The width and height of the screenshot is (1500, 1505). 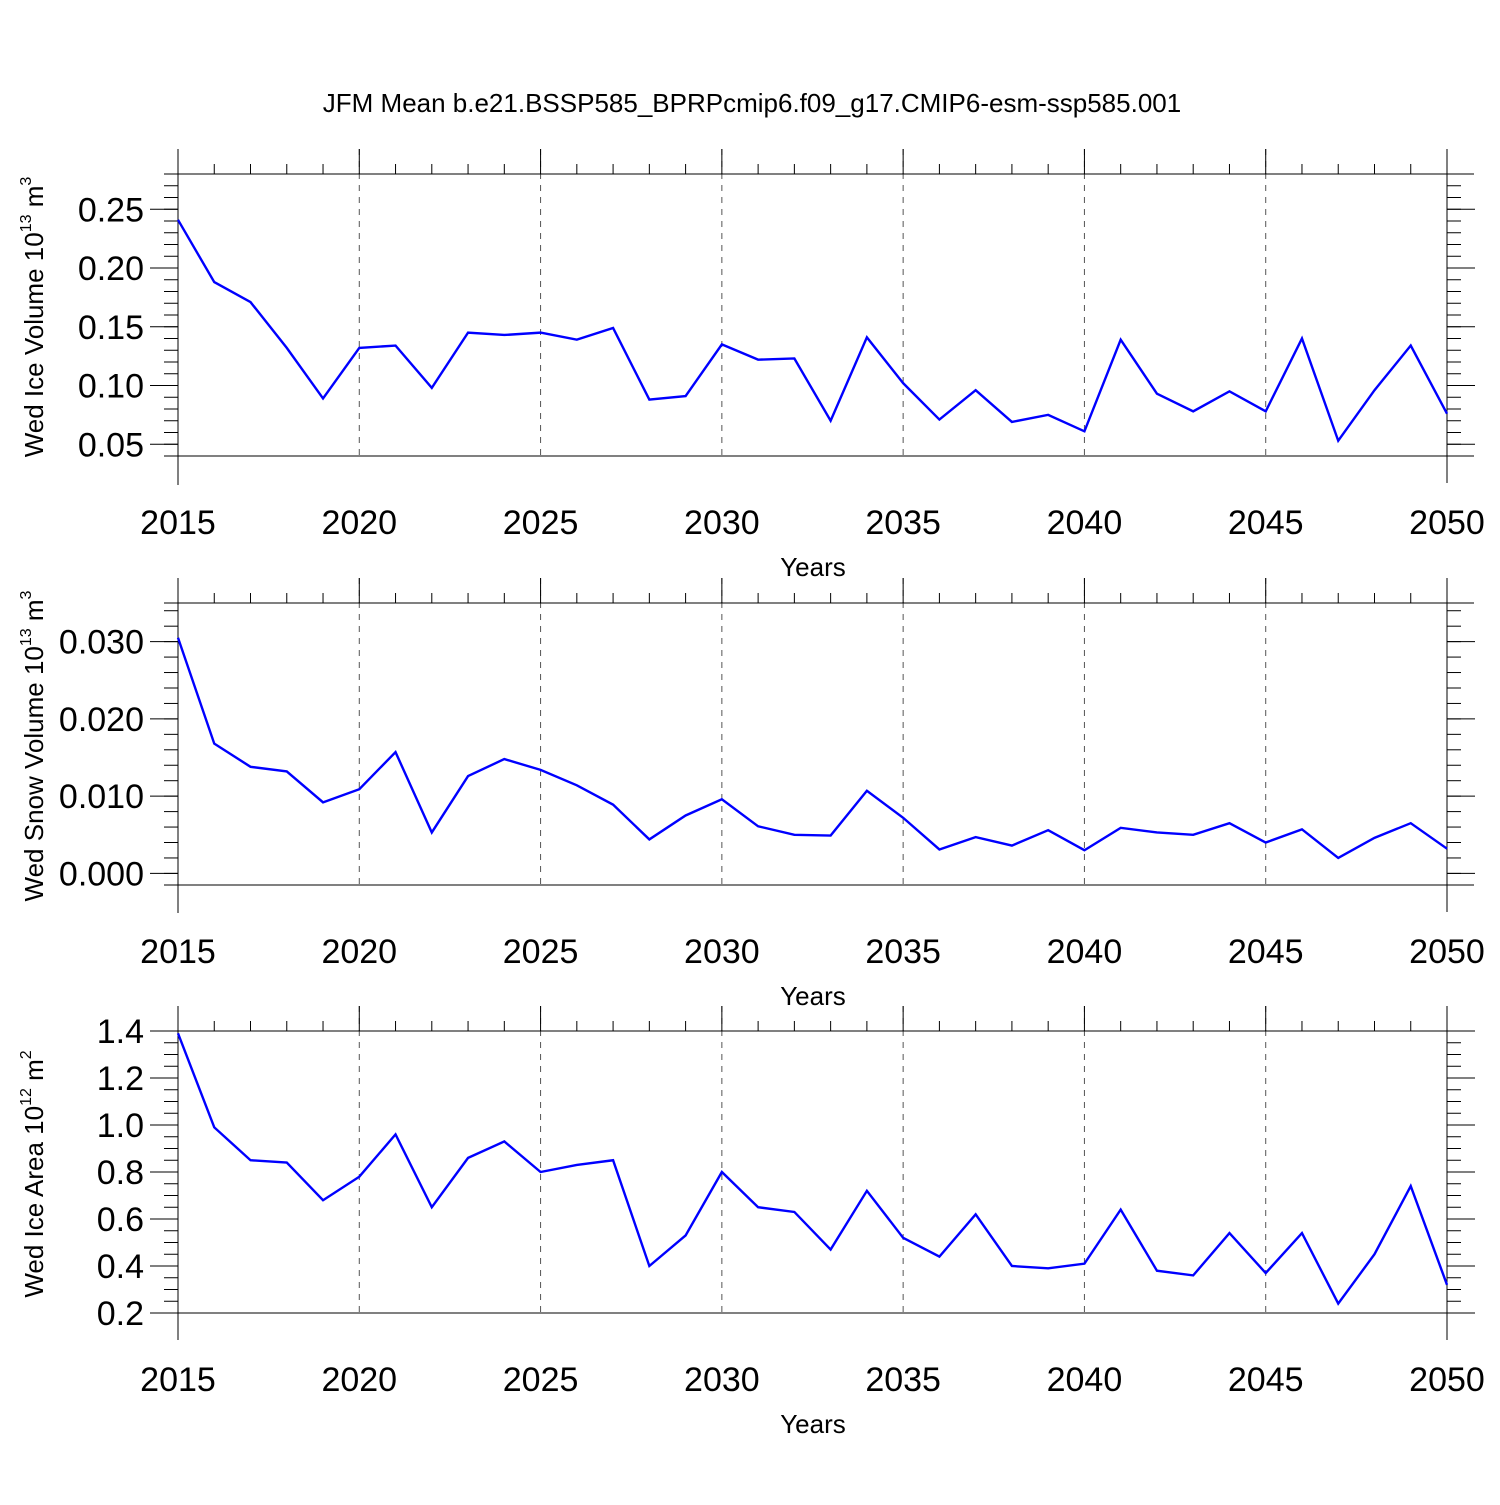 What do you see at coordinates (120, 1173) in the screenshot?
I see `y-tick-label: 0.8` at bounding box center [120, 1173].